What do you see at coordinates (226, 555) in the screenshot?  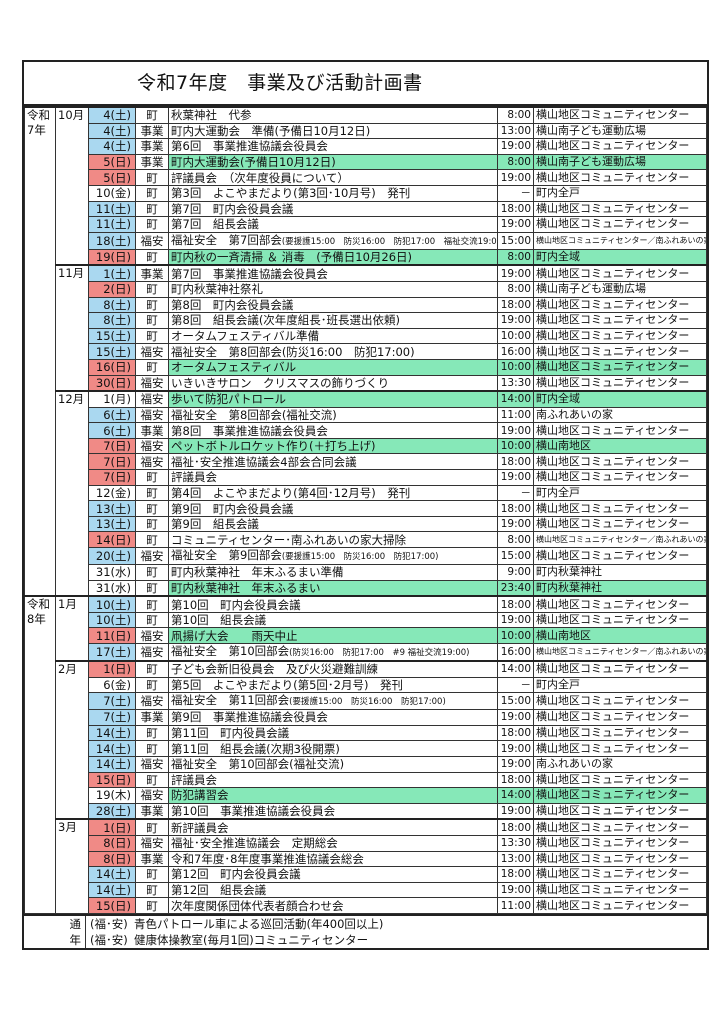 I see `event-text: 福祉安全 第9回部会` at bounding box center [226, 555].